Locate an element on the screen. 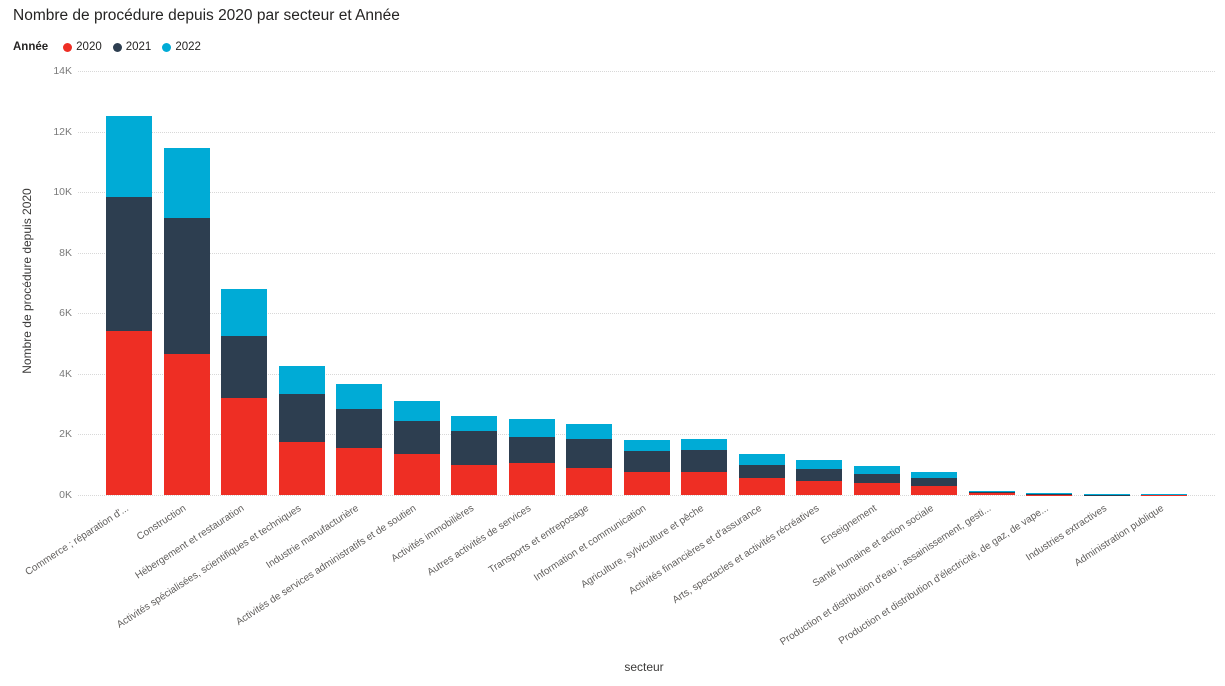 The height and width of the screenshot is (686, 1225). x-tick-label: Autres activités de services is located at coordinates (479, 541).